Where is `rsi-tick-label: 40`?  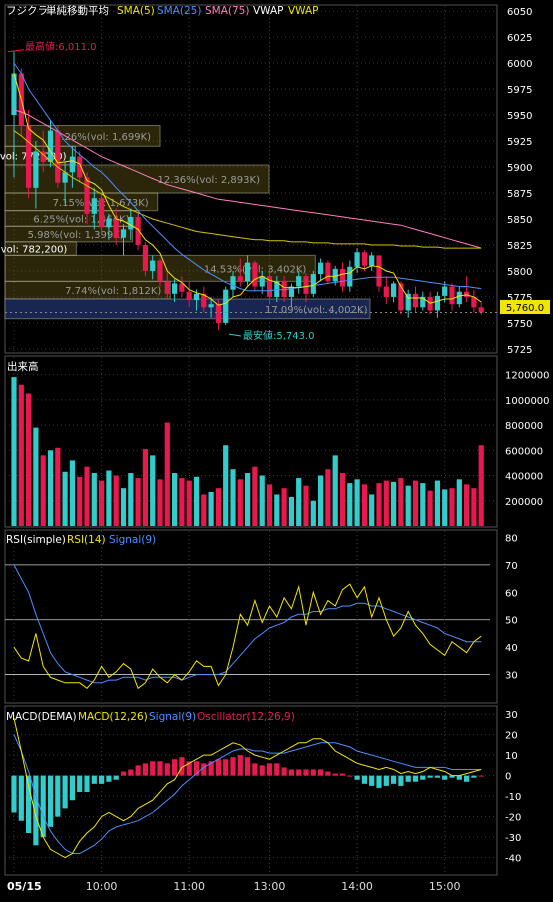
rsi-tick-label: 40 is located at coordinates (511, 648).